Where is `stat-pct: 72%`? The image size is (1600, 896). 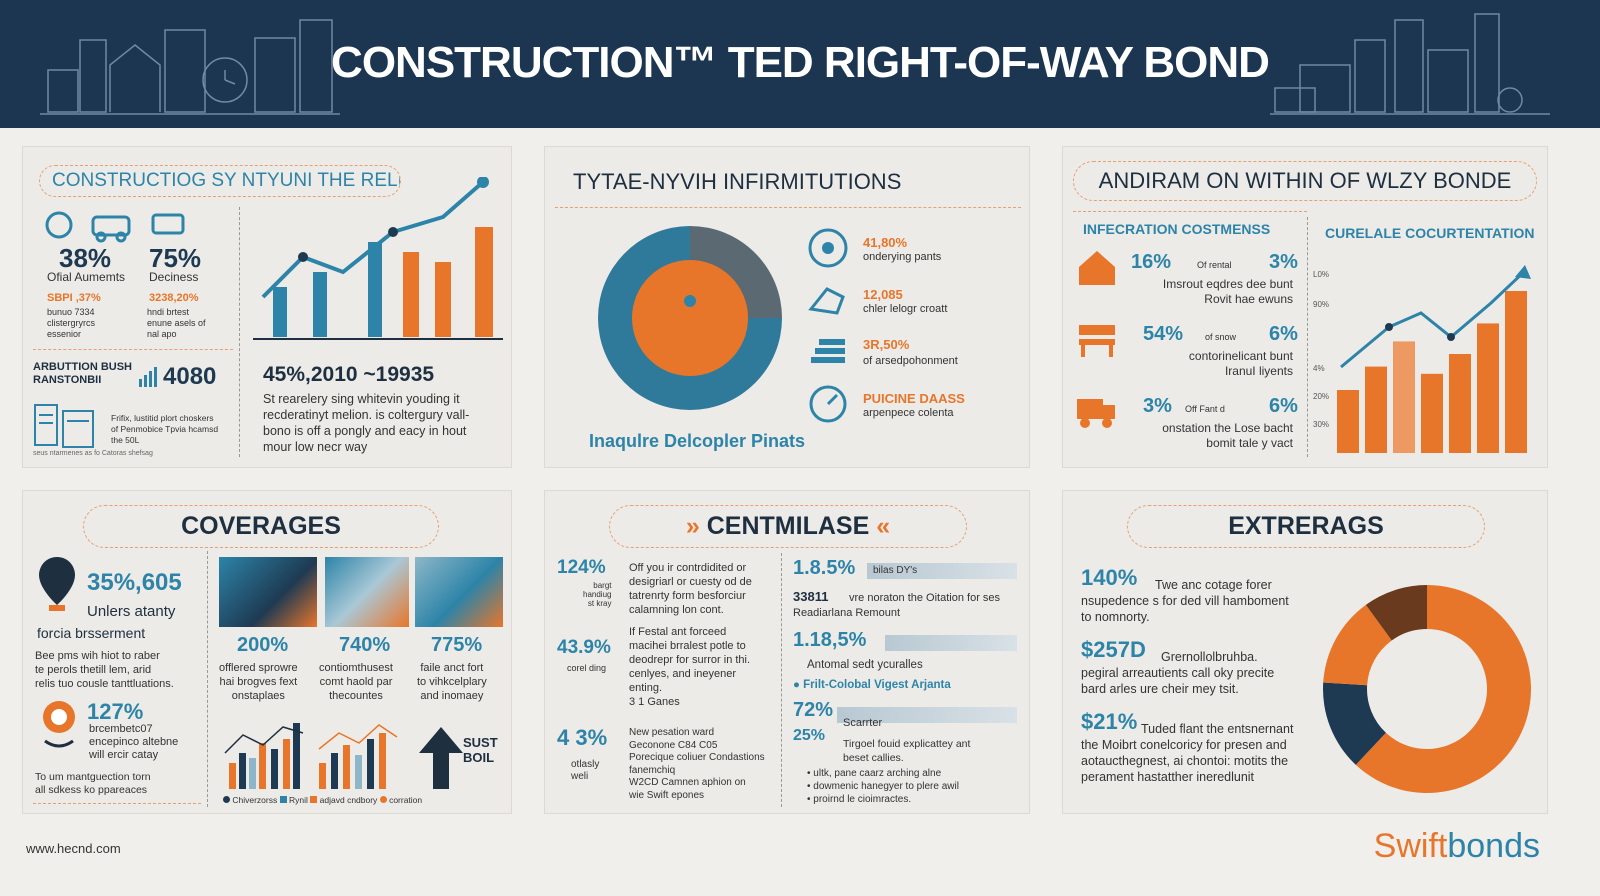 stat-pct: 72% is located at coordinates (813, 710).